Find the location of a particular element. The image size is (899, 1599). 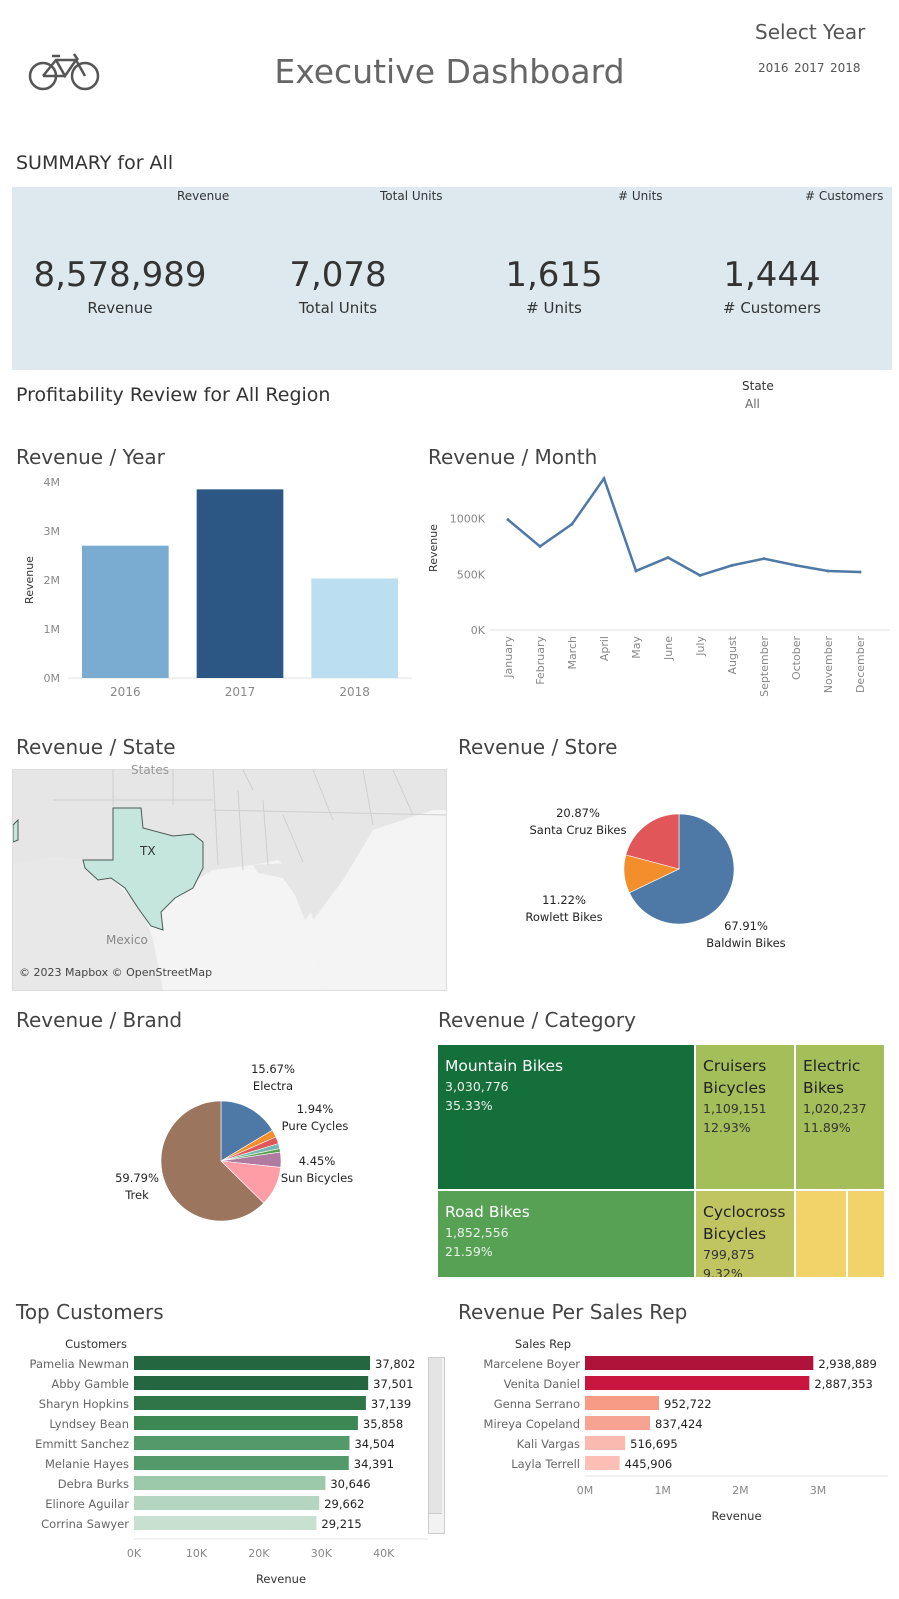

customer-x-tick-4: 40K is located at coordinates (384, 1553).